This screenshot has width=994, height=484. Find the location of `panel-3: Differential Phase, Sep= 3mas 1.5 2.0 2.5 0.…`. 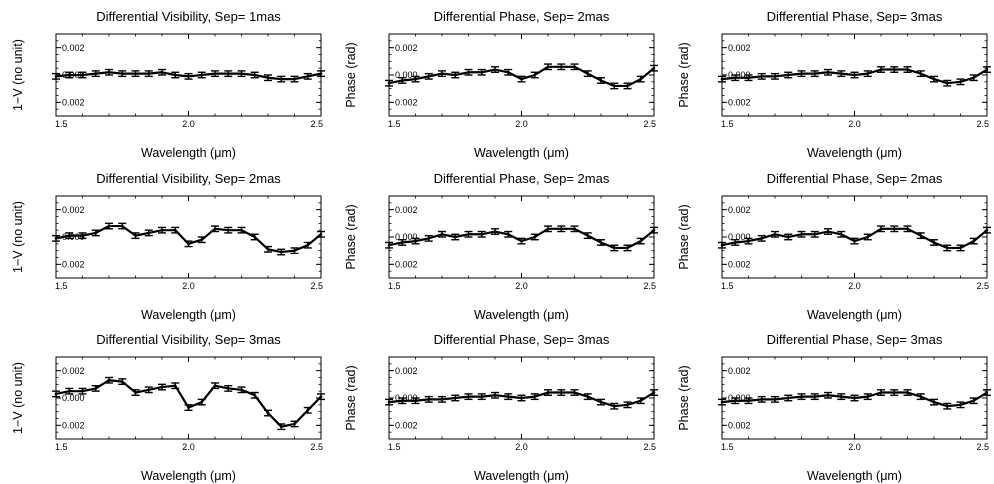

panel-3: Differential Phase, Sep= 3mas 1.5 2.0 2.5 0.… is located at coordinates (834, 84).